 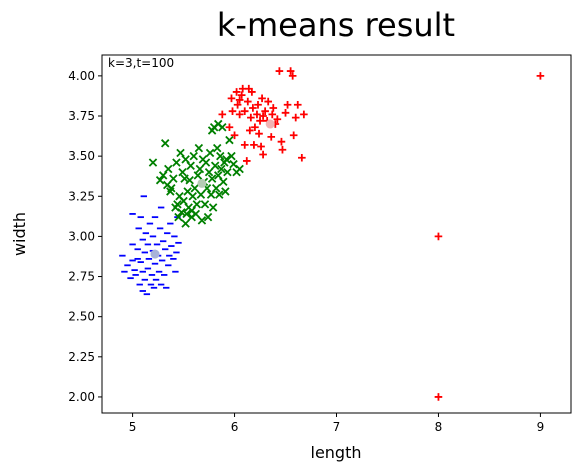 I want to click on x-tick-label-1: 6, so click(x=235, y=427).